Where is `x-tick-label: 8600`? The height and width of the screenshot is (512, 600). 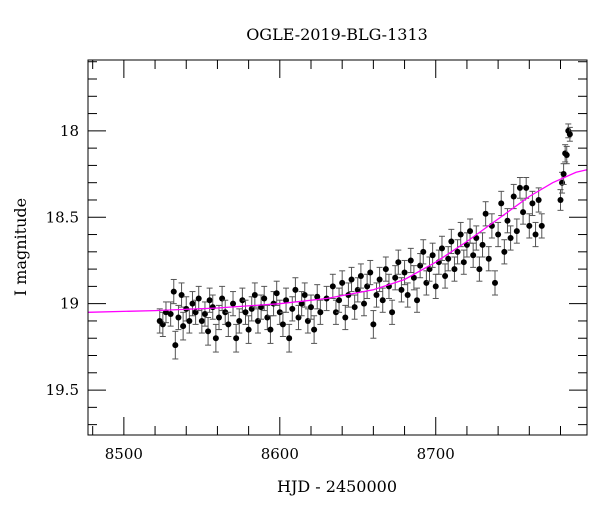 x-tick-label: 8600 is located at coordinates (280, 454).